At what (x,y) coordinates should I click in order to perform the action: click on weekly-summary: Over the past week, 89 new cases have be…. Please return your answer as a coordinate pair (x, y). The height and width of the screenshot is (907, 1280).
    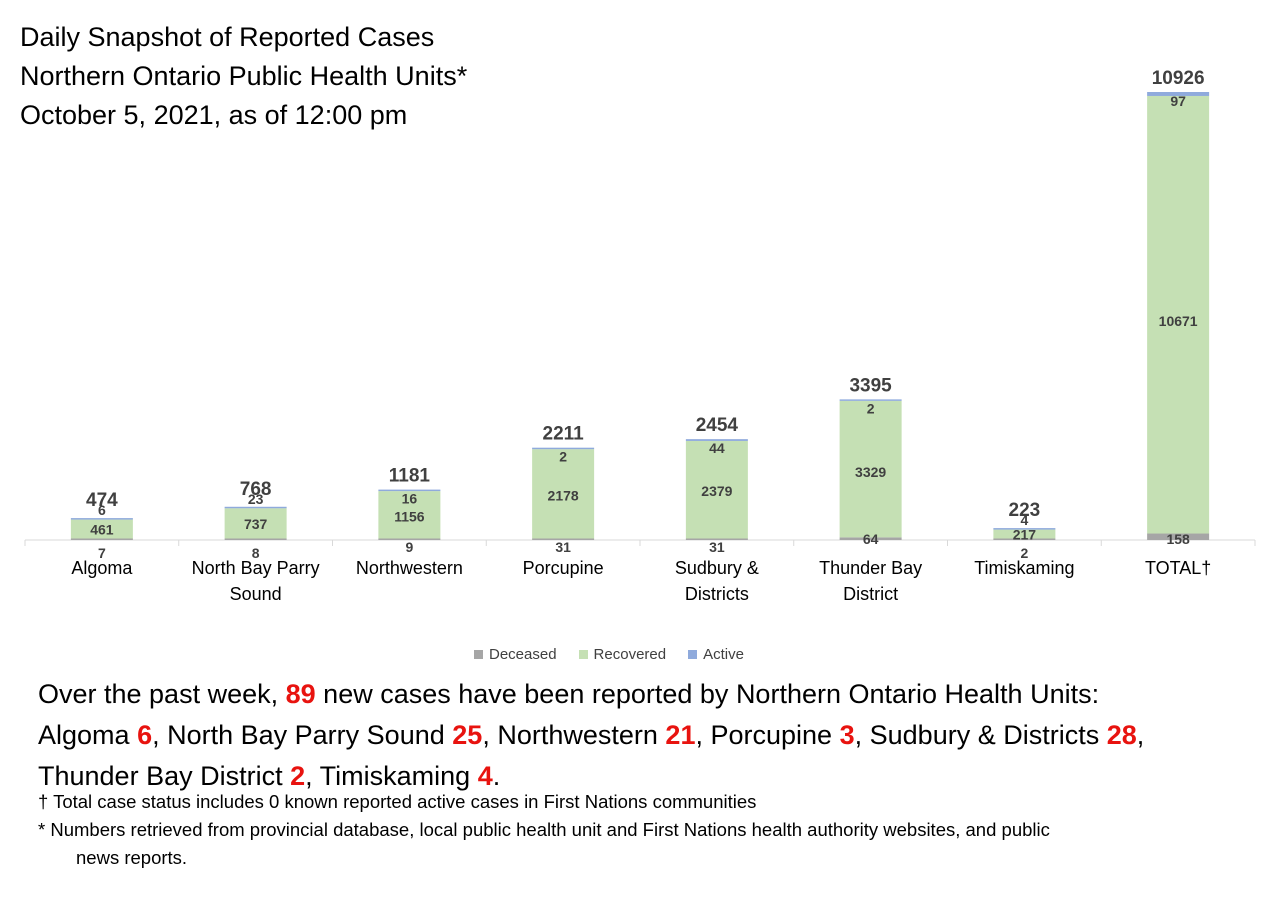
    Looking at the image, I should click on (653, 735).